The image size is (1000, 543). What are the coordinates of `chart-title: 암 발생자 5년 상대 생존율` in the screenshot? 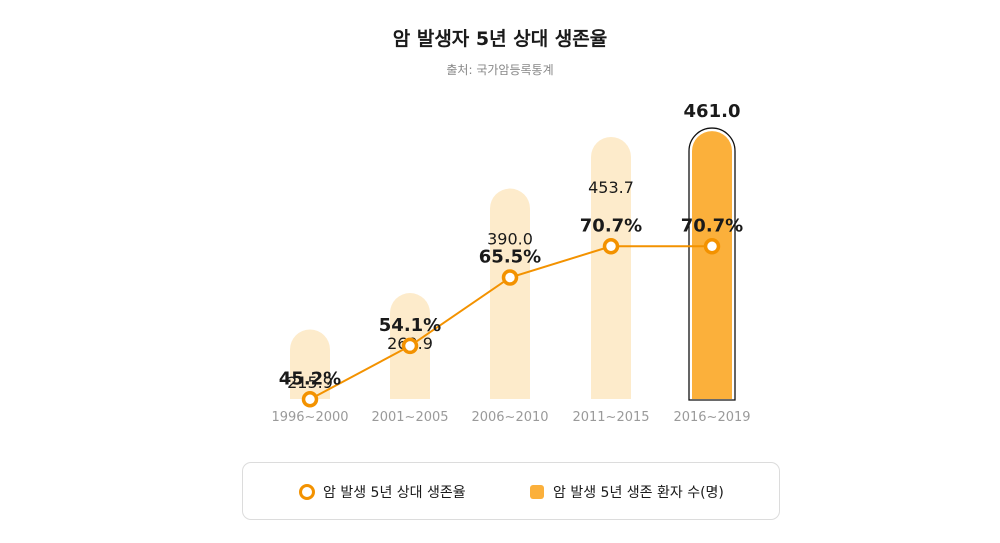 It's located at (500, 39).